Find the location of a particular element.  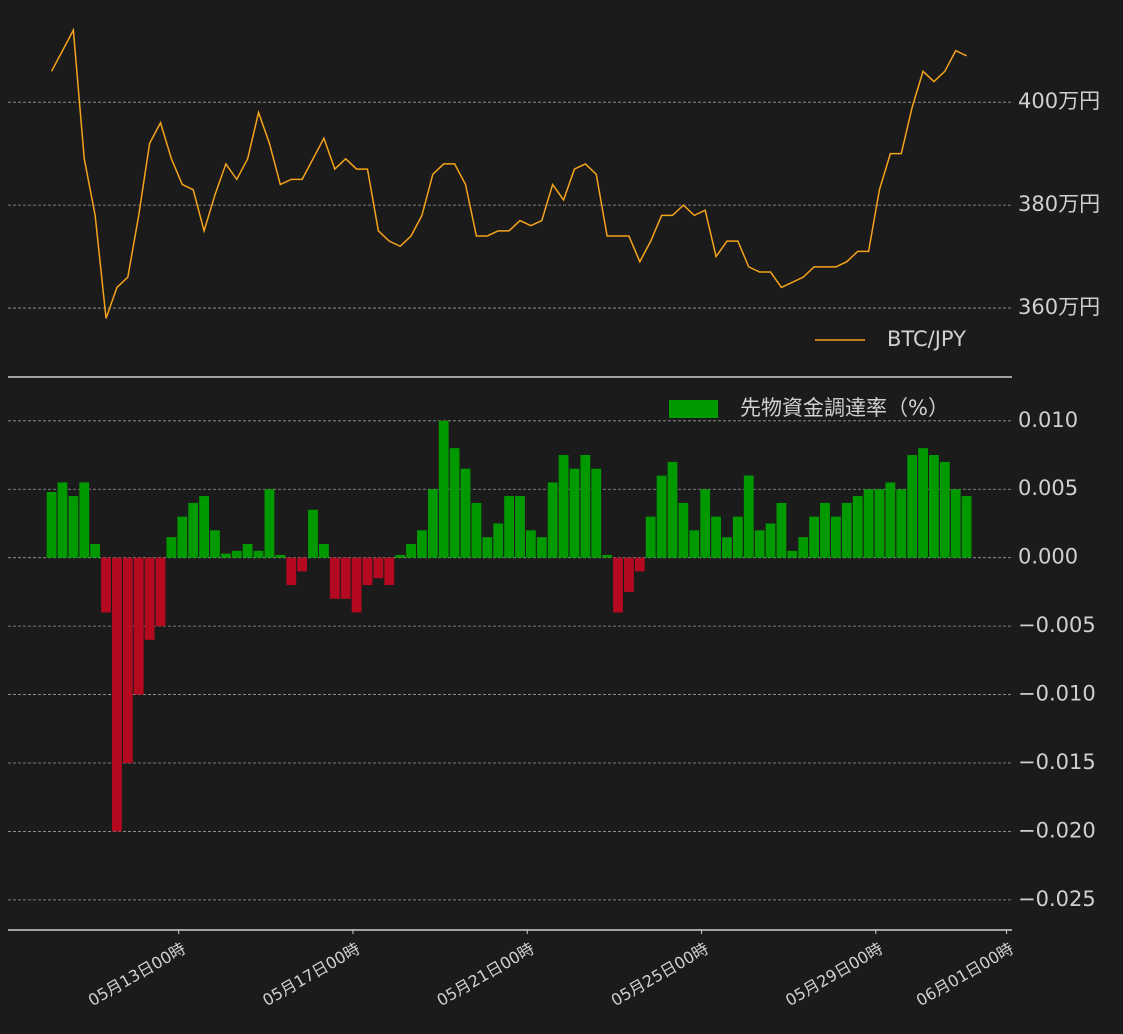

y-tick-label: 360万円 is located at coordinates (1059, 307).